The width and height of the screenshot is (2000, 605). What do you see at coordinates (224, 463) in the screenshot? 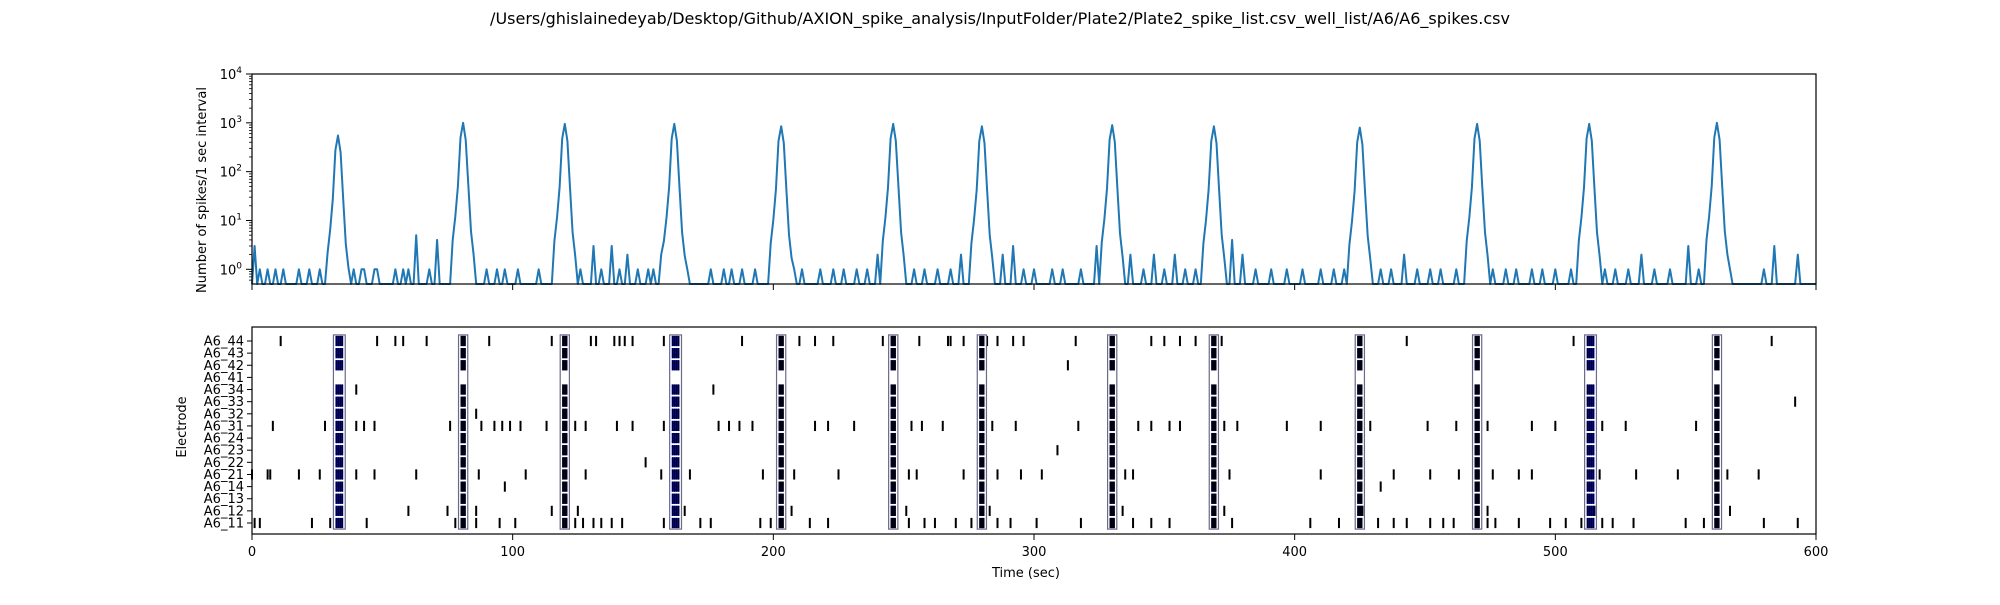
I see `electrode-label: A6_22` at bounding box center [224, 463].